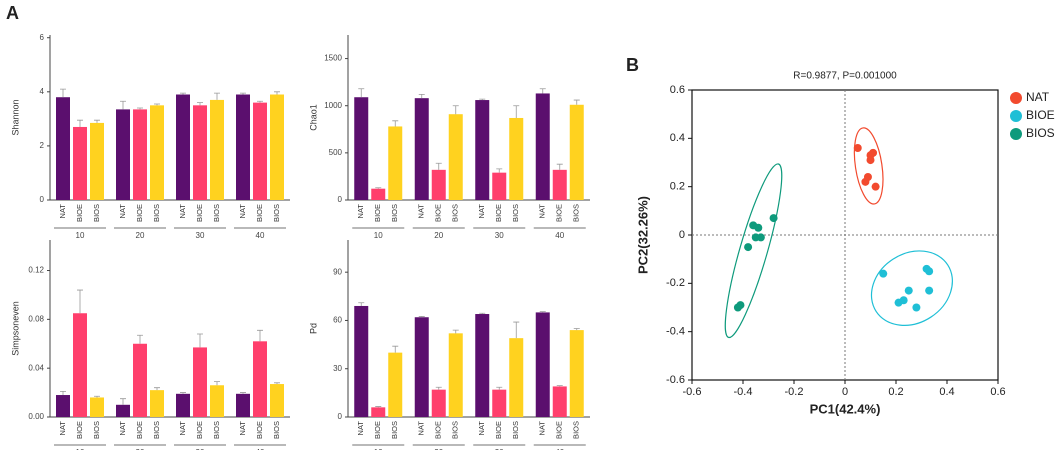  I want to click on y-tick-label: -0.4, so click(675, 332).